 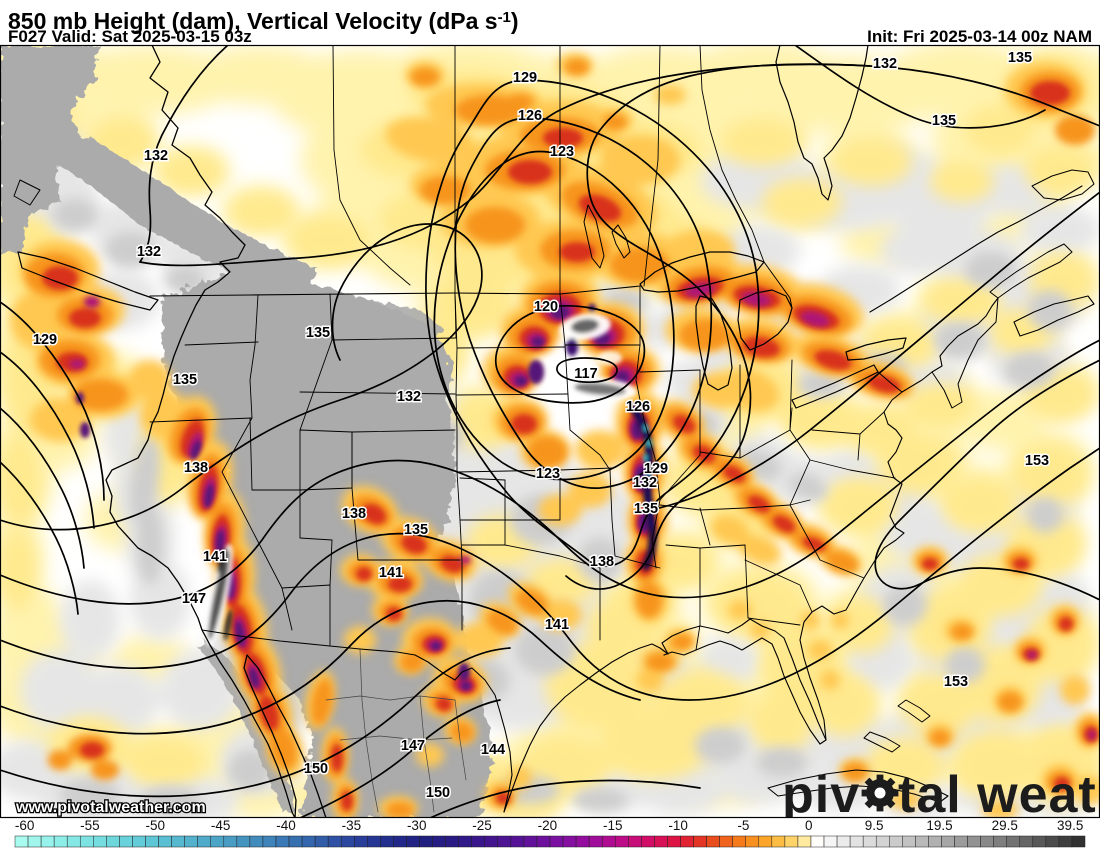 I want to click on svg-text: -60, so click(x=25, y=825).